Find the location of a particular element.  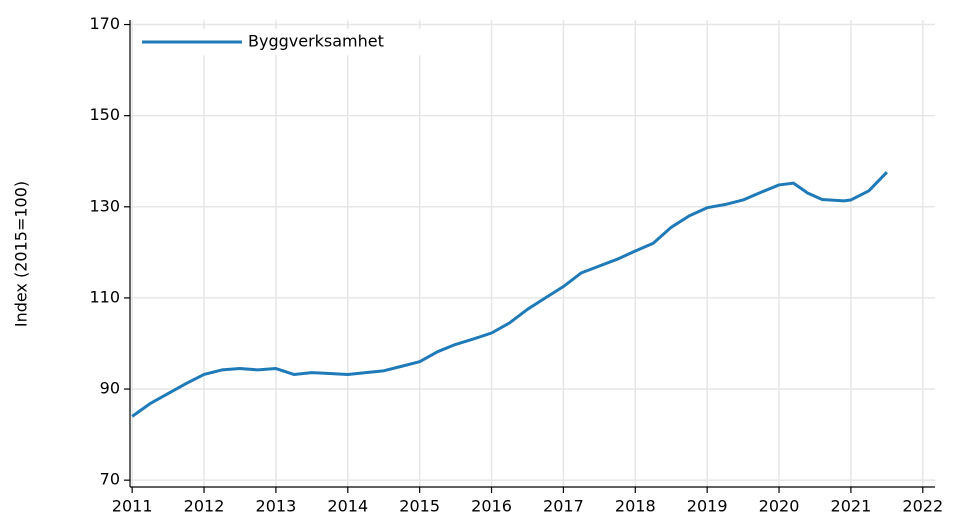

x-tick-label: 2020 is located at coordinates (779, 506).